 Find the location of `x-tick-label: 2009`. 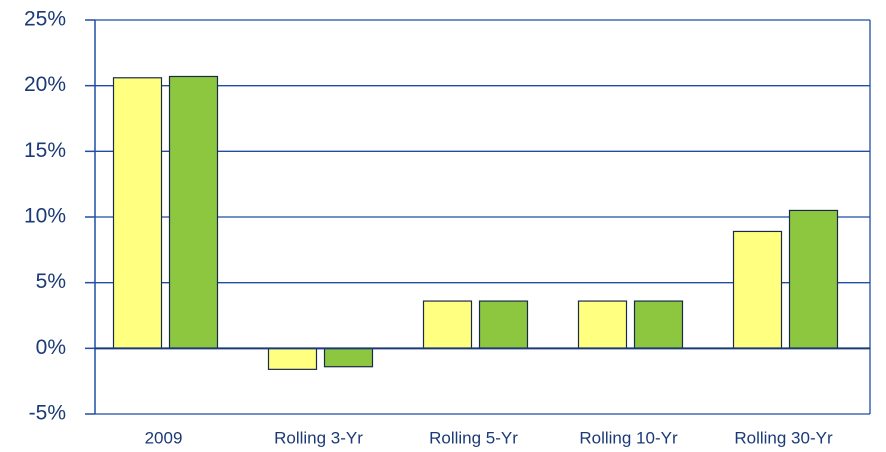

x-tick-label: 2009 is located at coordinates (164, 437).